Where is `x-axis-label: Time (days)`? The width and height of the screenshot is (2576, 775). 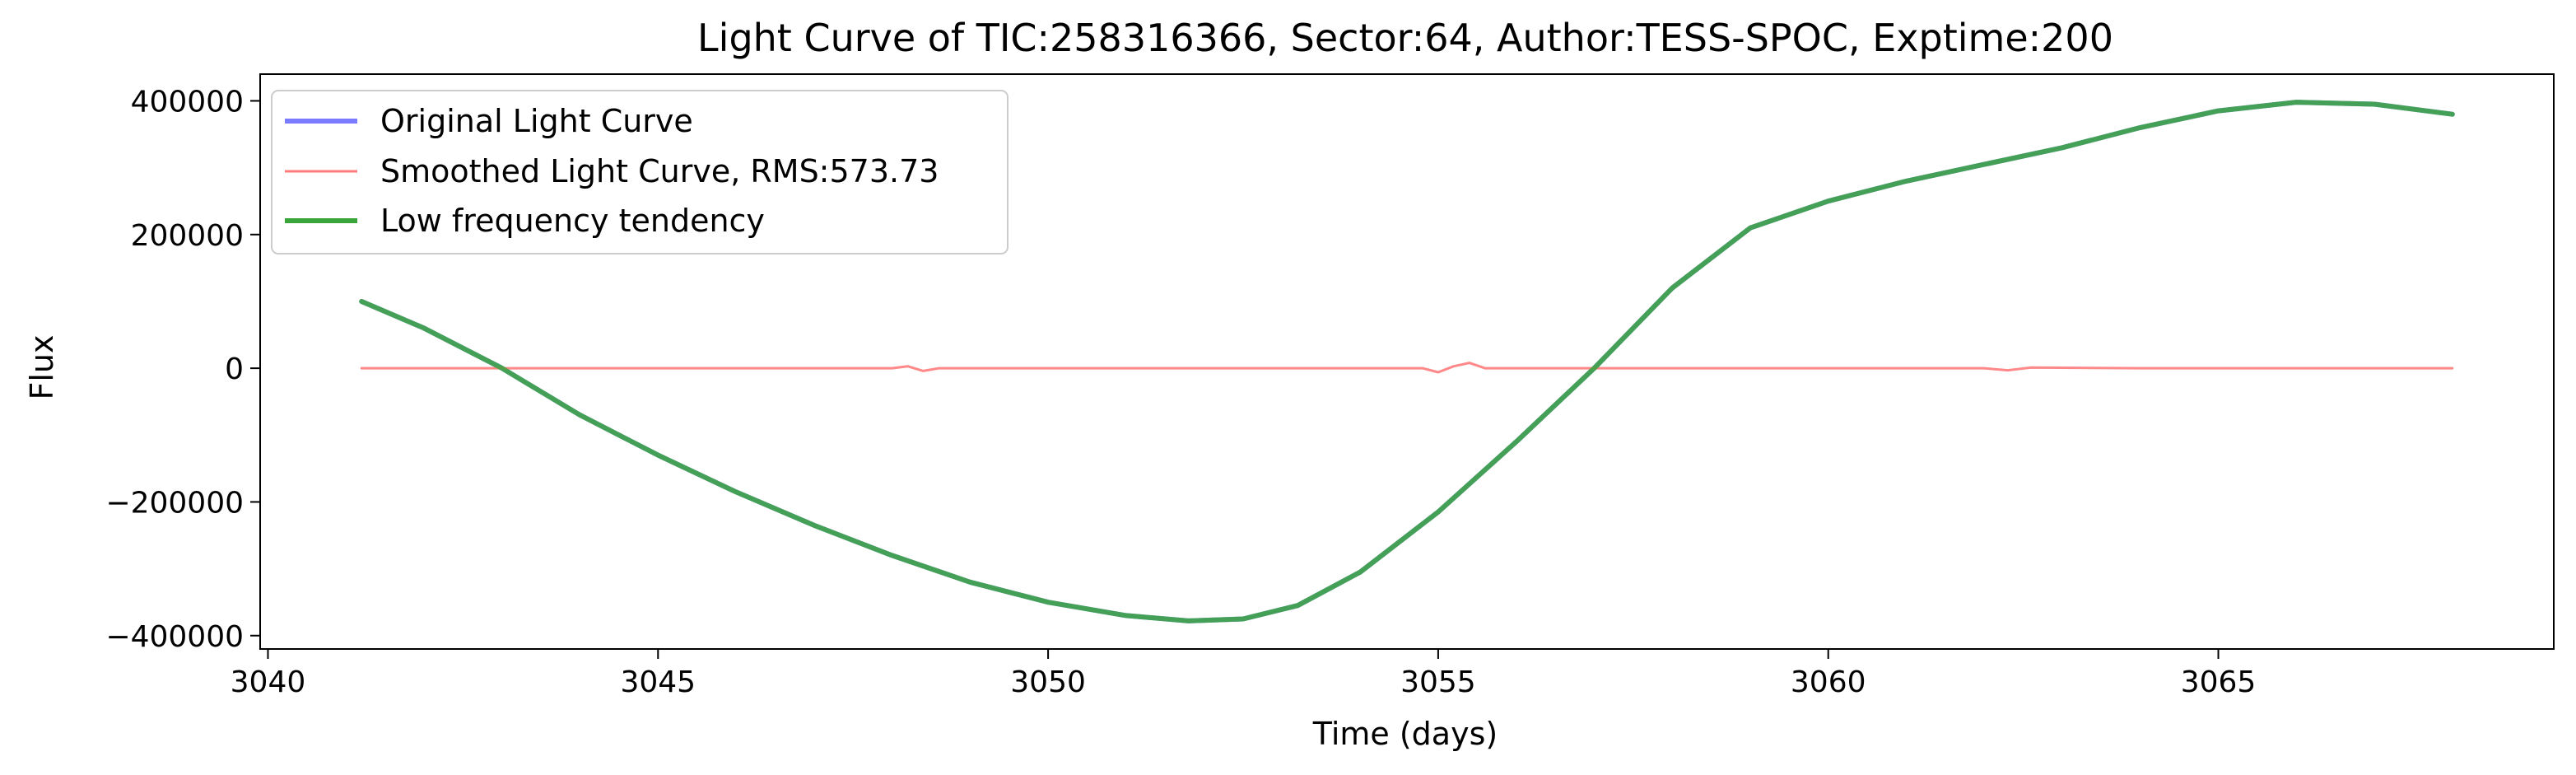
x-axis-label: Time (days) is located at coordinates (1405, 734).